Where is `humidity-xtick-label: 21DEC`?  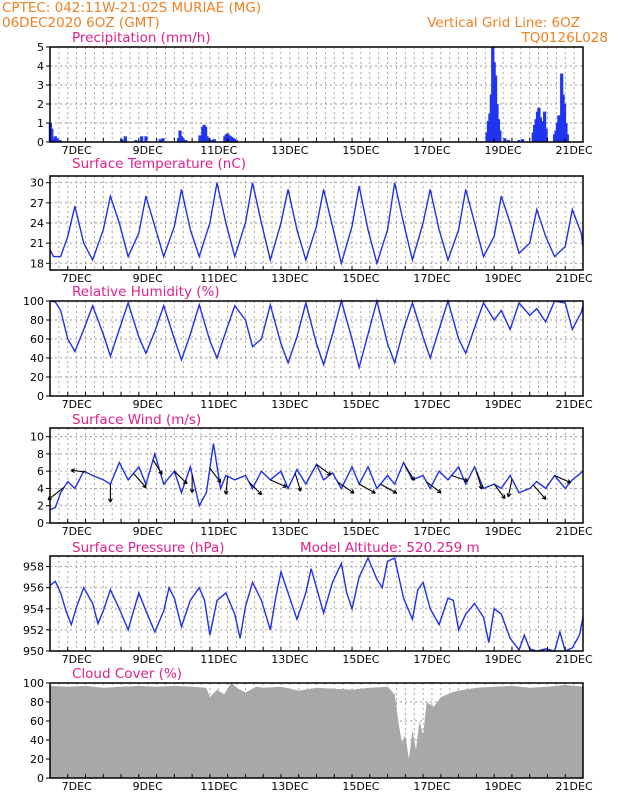 humidity-xtick-label: 21DEC is located at coordinates (574, 404).